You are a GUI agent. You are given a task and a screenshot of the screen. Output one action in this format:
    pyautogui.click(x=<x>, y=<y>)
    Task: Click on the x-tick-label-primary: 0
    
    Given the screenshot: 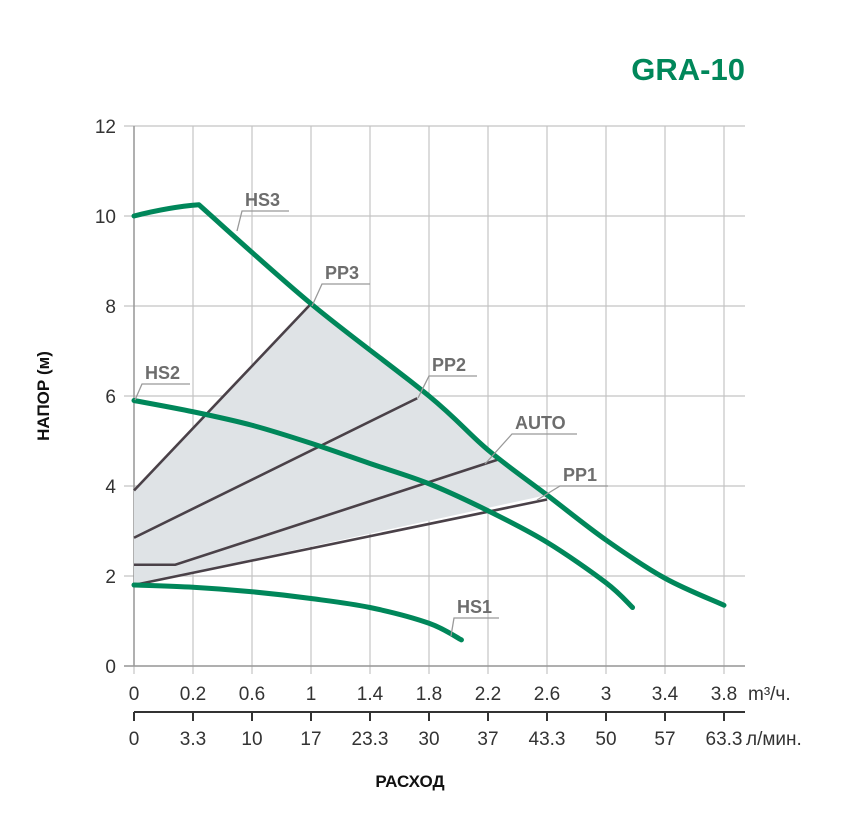 What is the action you would take?
    pyautogui.click(x=134, y=694)
    